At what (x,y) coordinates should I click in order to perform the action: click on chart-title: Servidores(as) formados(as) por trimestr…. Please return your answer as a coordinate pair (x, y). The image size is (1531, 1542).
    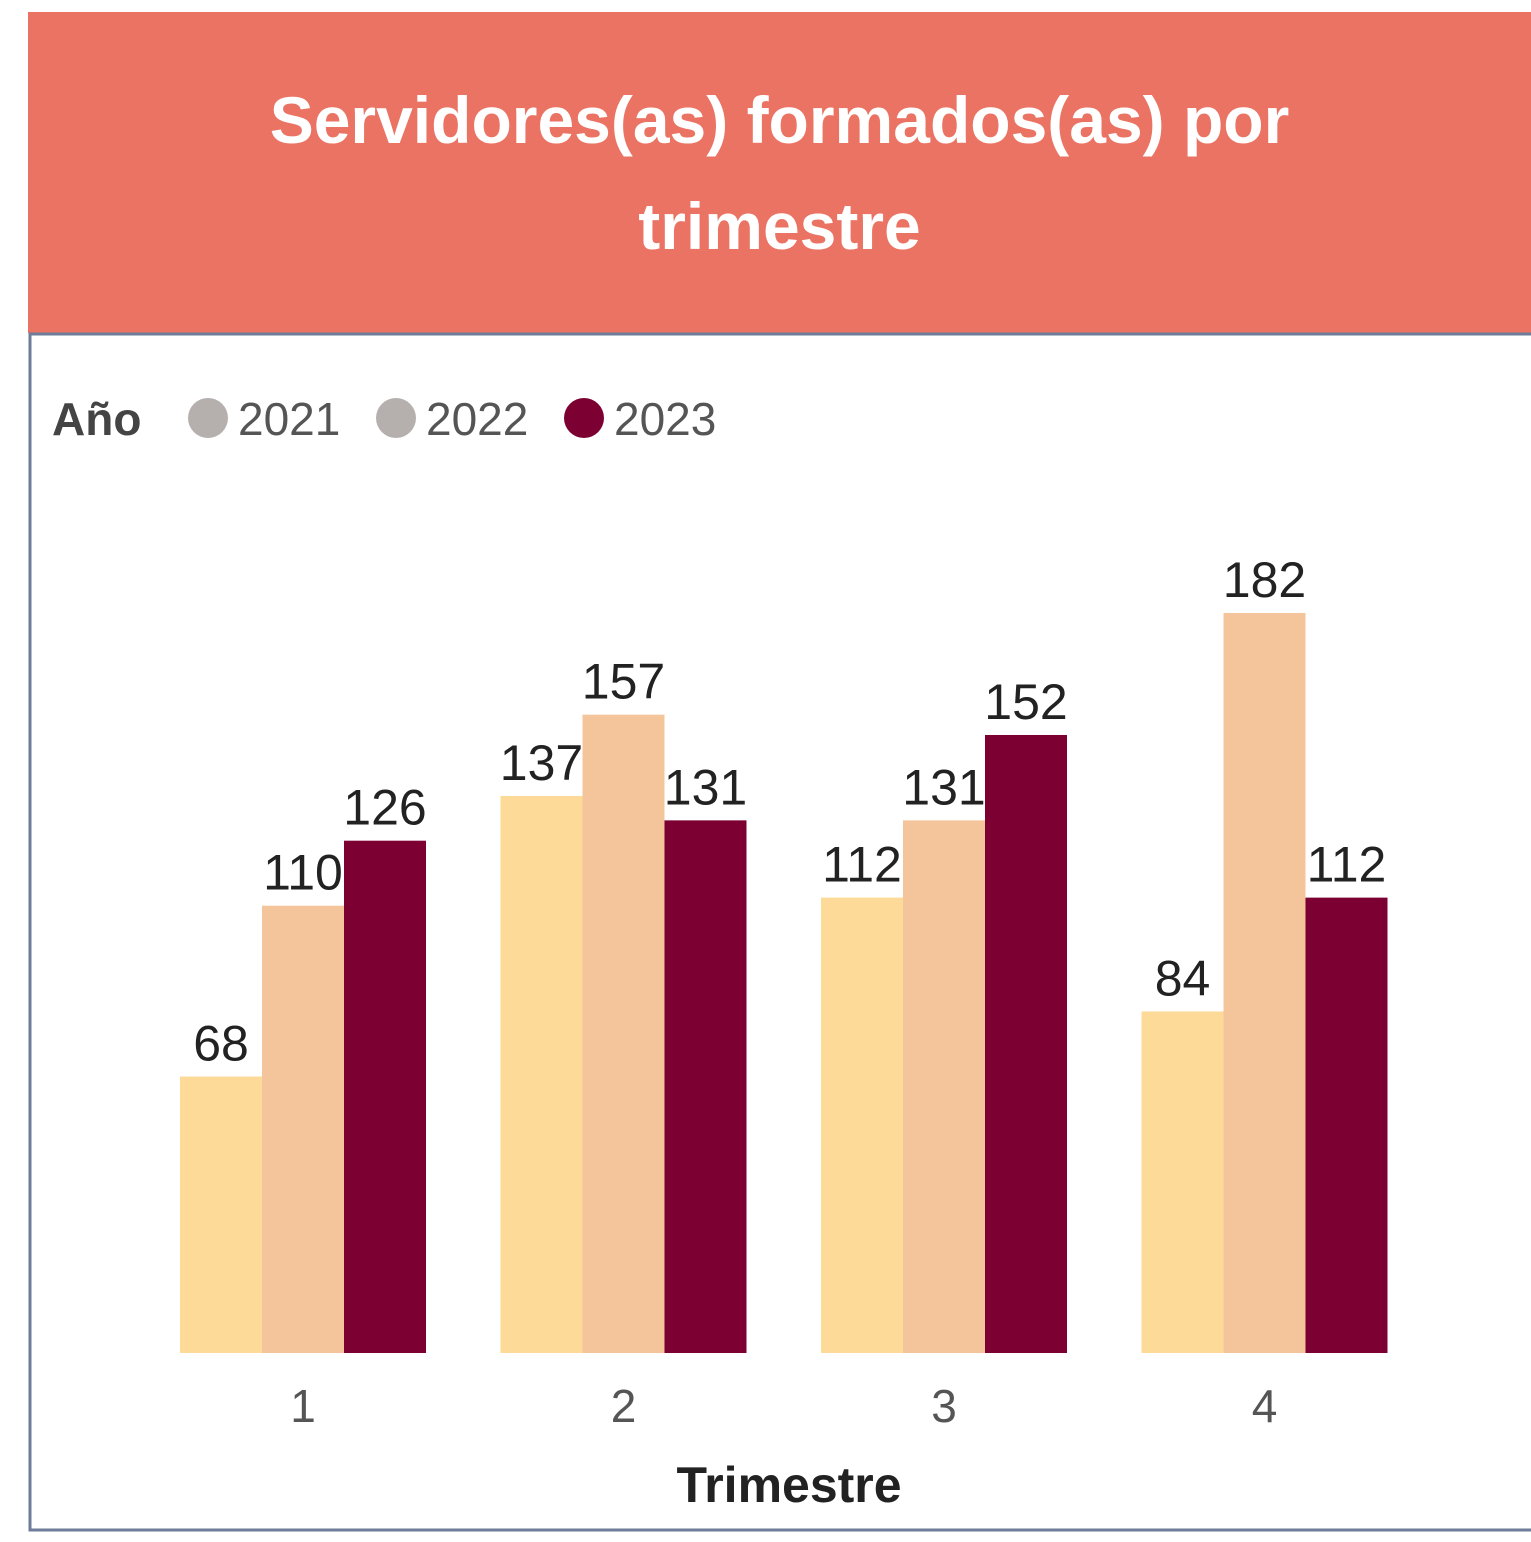
    Looking at the image, I should click on (779, 172).